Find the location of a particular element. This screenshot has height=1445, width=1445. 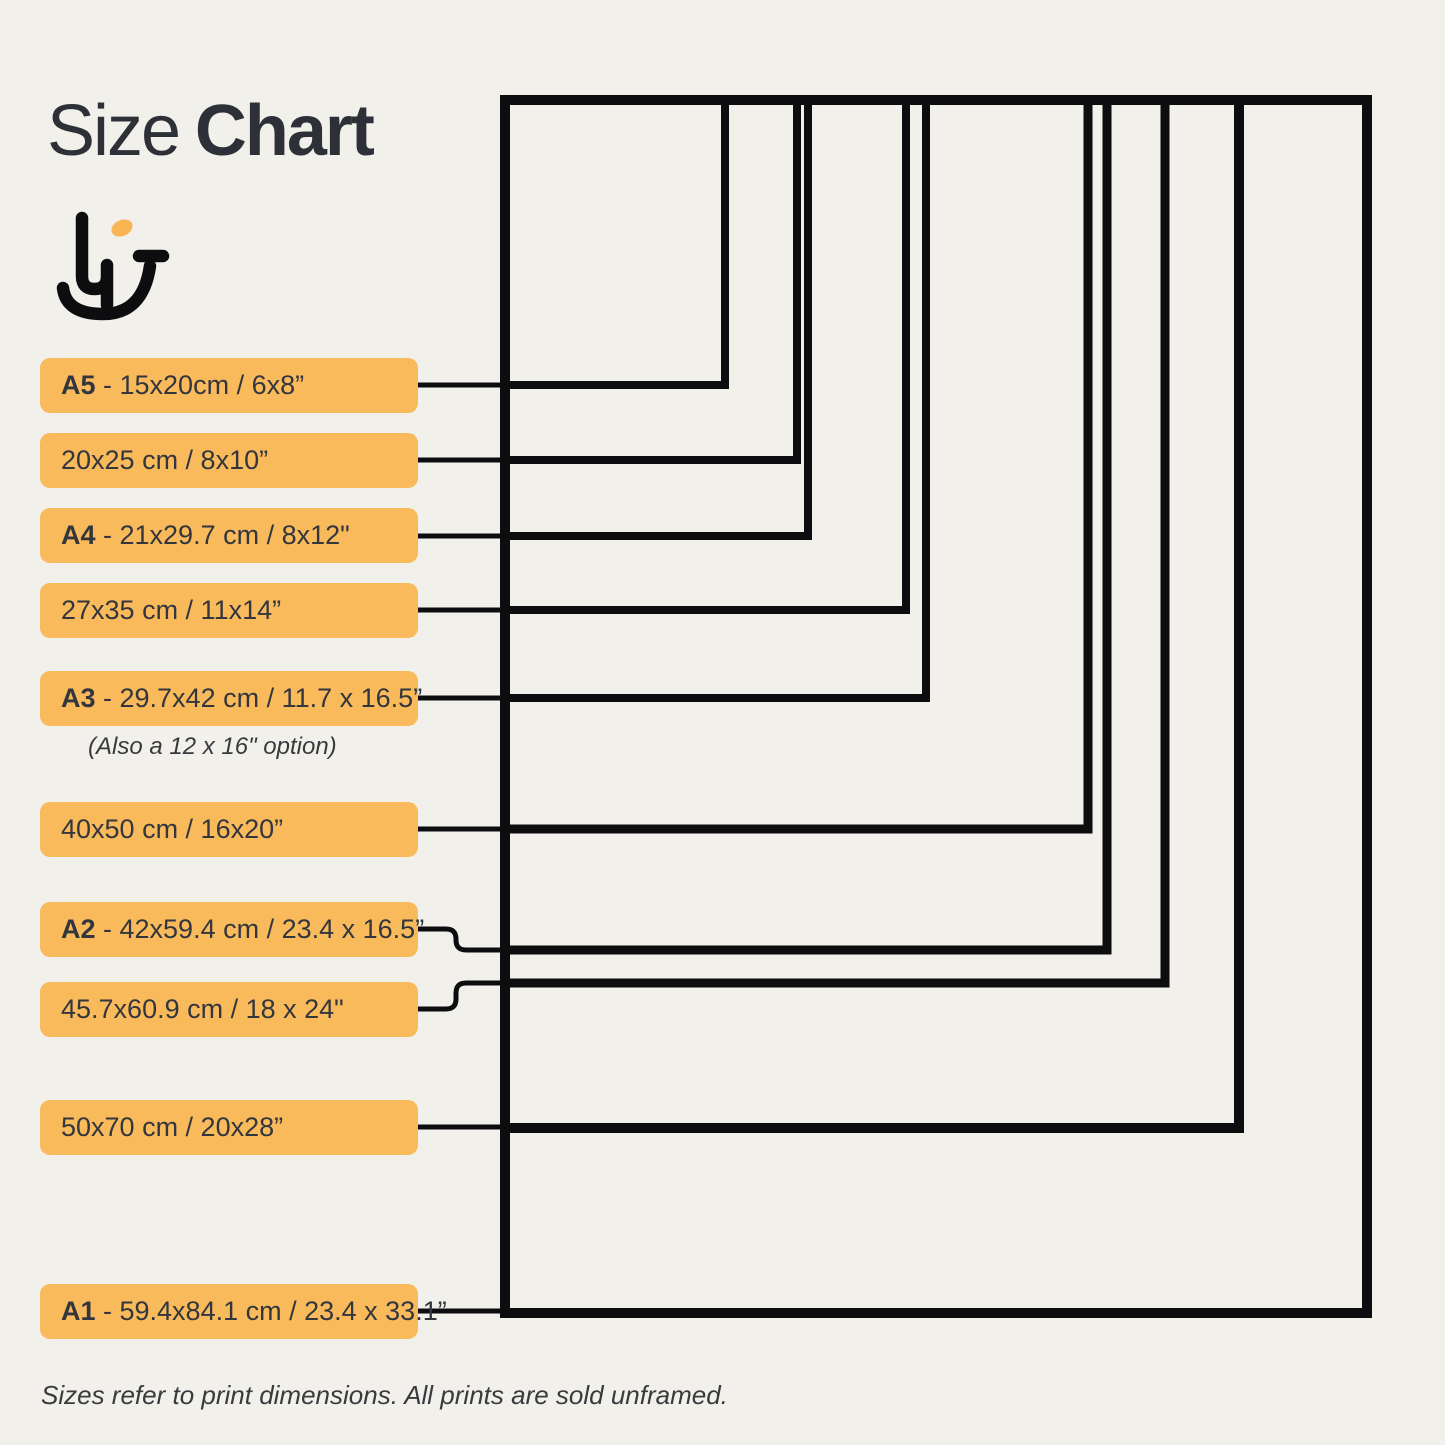

badge-size-code: A1 is located at coordinates (78, 1311).